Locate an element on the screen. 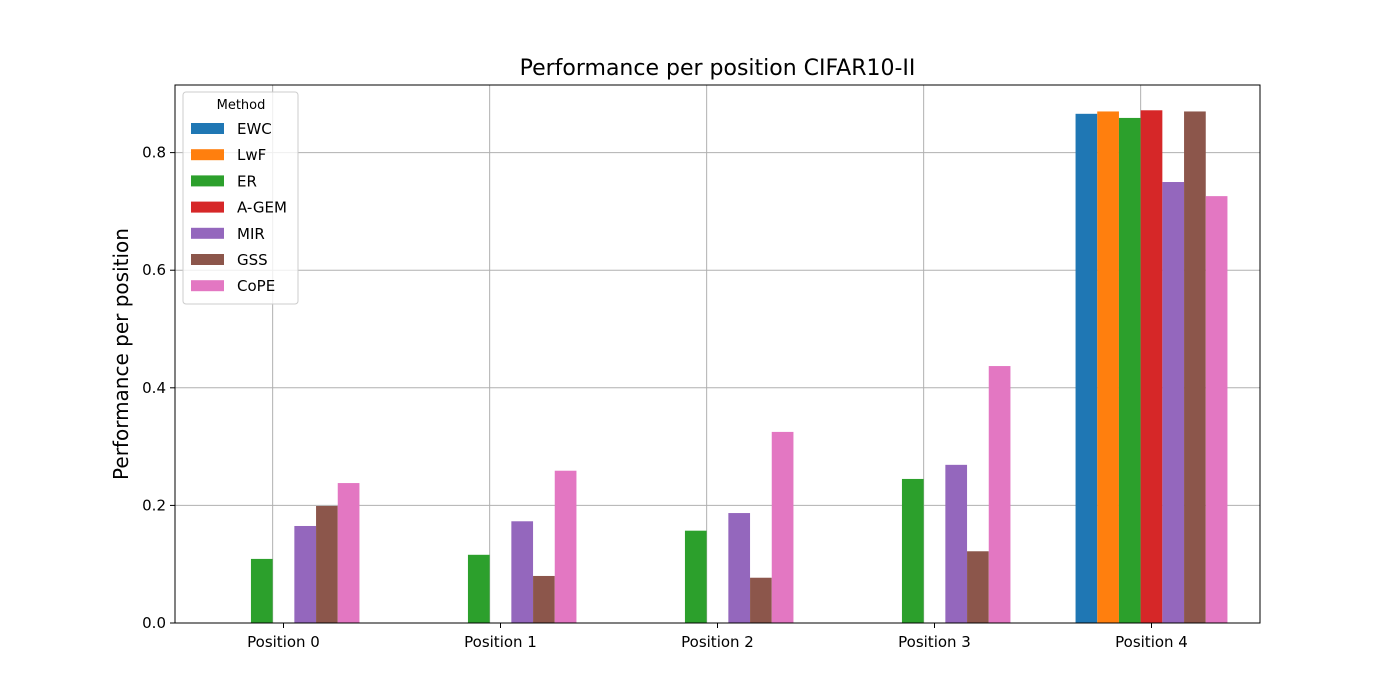 The image size is (1400, 700). y-tick-label: 0.8 is located at coordinates (154, 153).